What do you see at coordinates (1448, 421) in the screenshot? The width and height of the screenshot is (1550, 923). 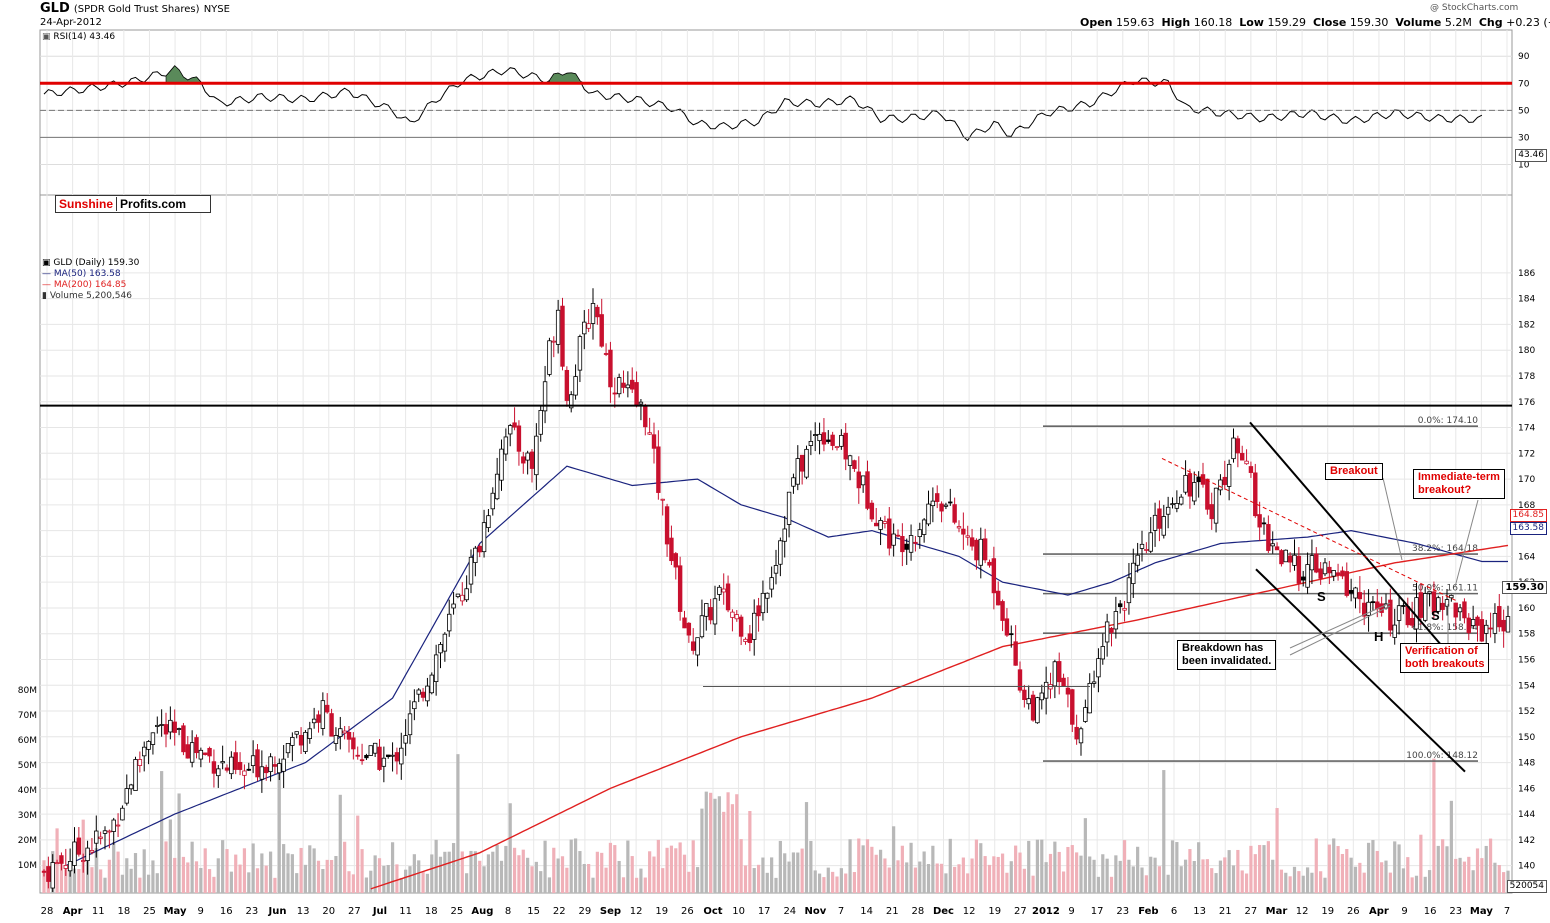 I see `fib-level-label: 0.0%: 174.10` at bounding box center [1448, 421].